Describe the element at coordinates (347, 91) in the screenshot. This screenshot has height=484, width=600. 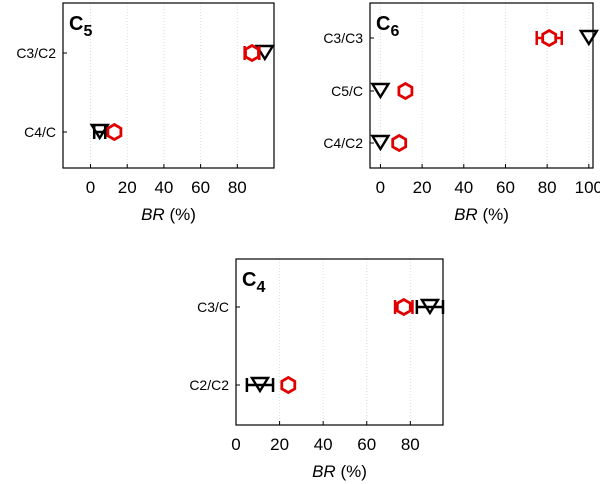
I see `category-label: C5/C` at that location.